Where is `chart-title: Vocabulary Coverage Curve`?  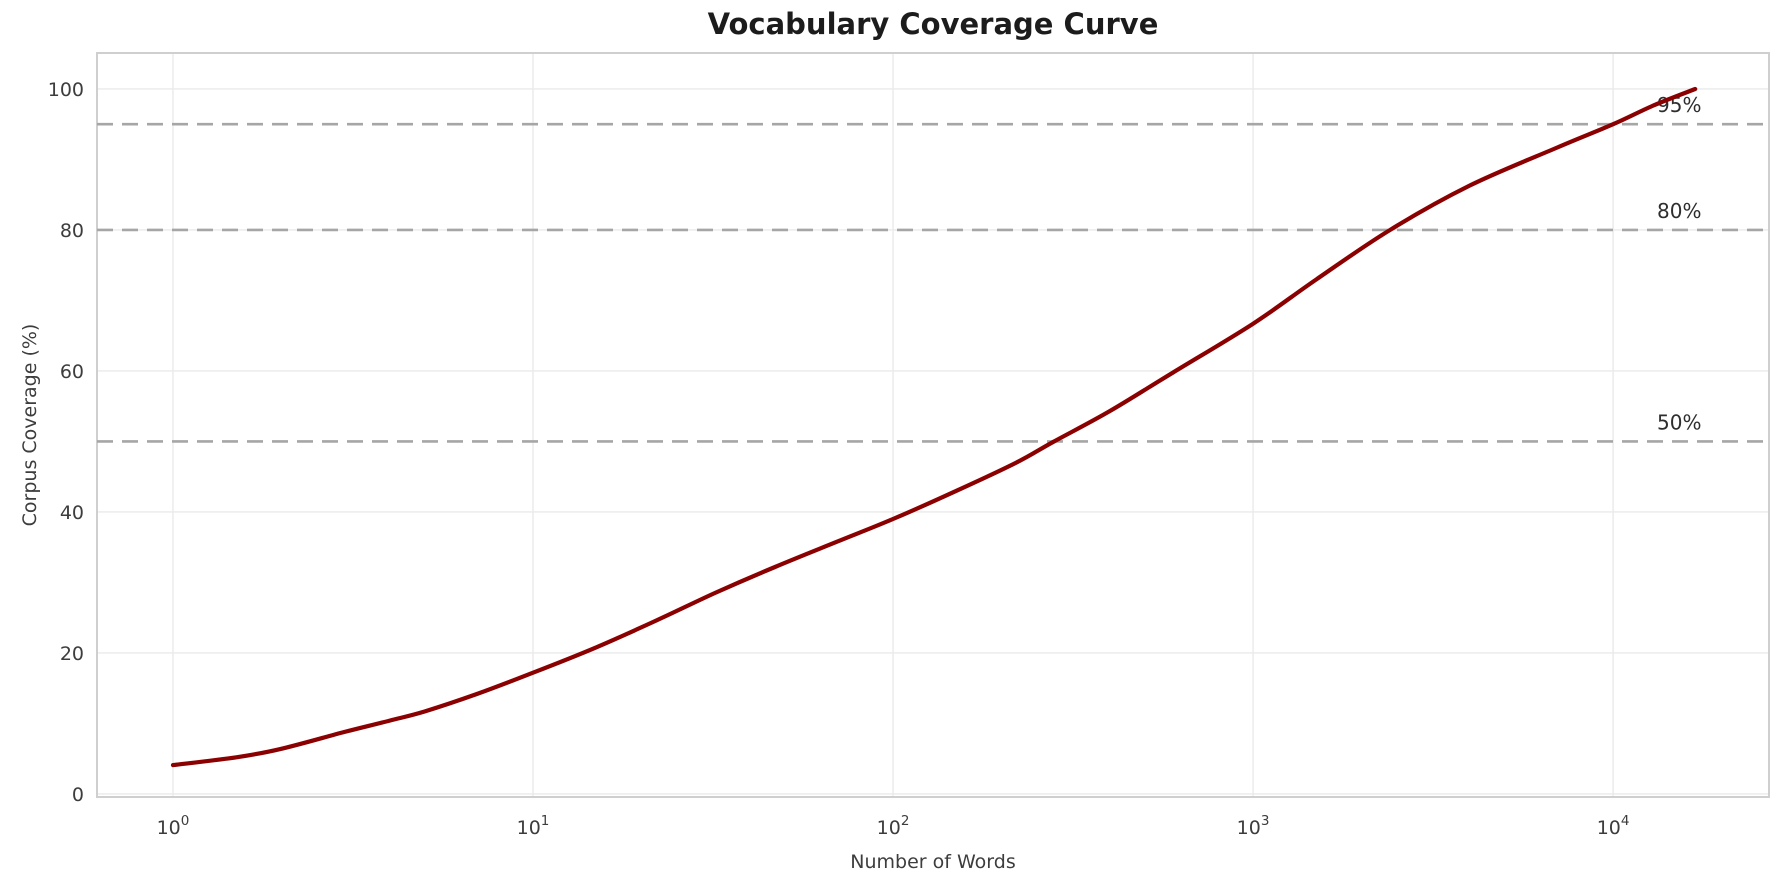
chart-title: Vocabulary Coverage Curve is located at coordinates (933, 24).